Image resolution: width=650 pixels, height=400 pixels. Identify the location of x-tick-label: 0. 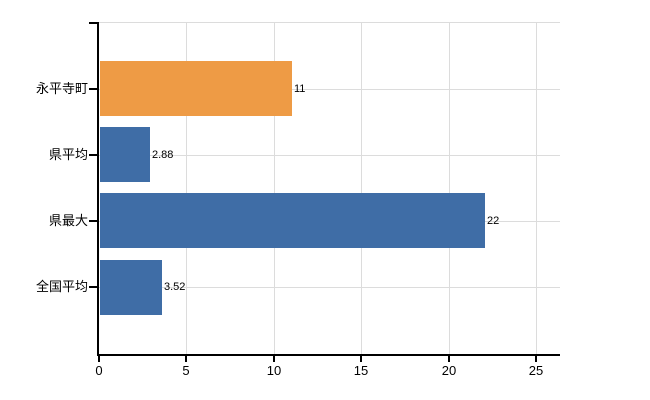
(99, 370).